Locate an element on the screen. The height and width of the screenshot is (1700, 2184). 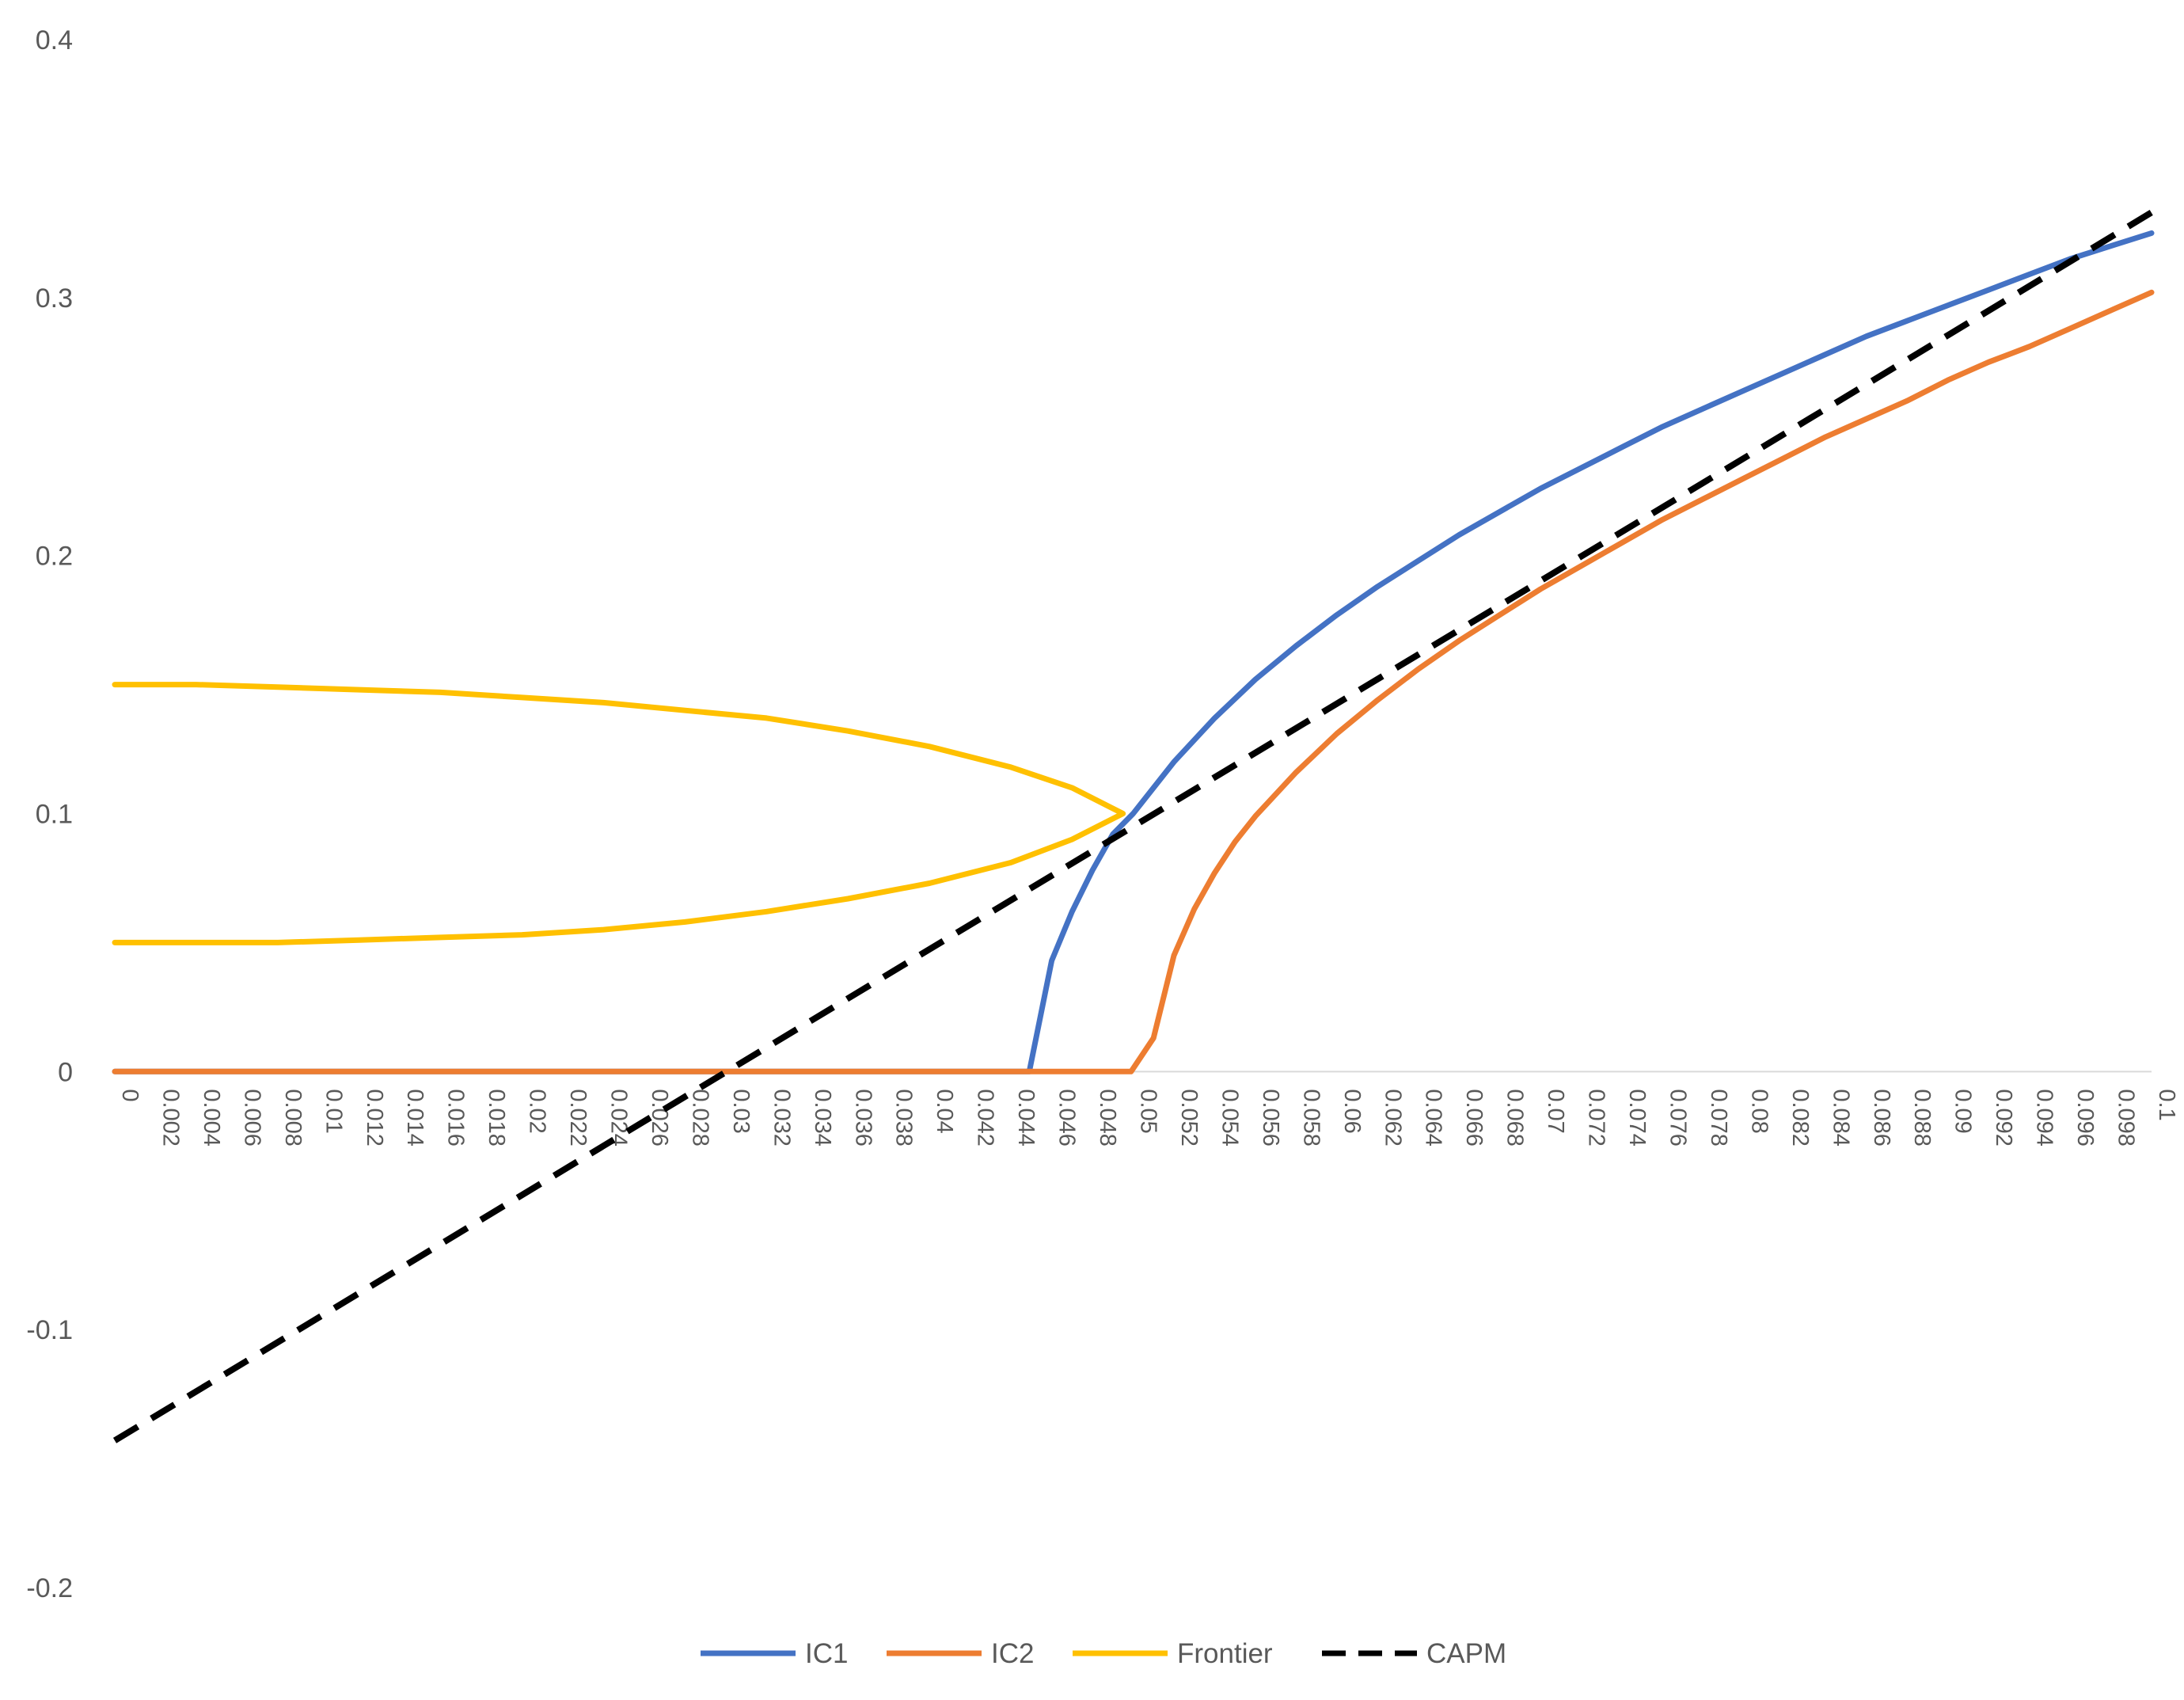
x-tick-label: 0.046 is located at coordinates (1067, 1118).